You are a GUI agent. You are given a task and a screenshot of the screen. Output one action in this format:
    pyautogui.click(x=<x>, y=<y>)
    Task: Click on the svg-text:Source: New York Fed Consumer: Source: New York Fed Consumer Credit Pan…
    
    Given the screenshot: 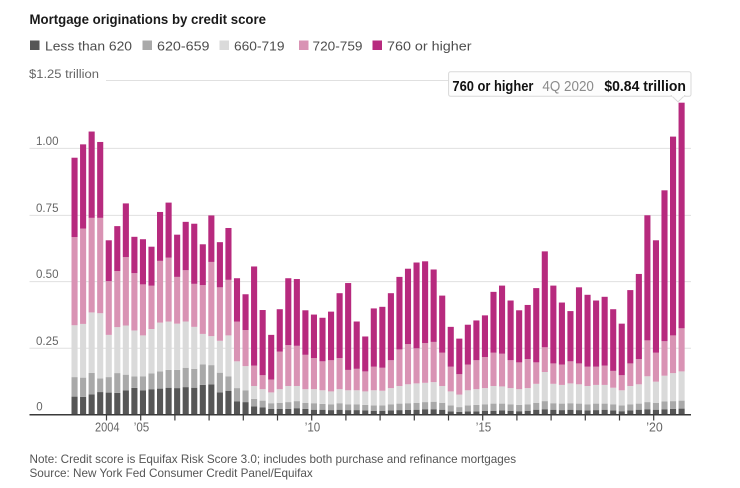 What is the action you would take?
    pyautogui.click(x=171, y=473)
    